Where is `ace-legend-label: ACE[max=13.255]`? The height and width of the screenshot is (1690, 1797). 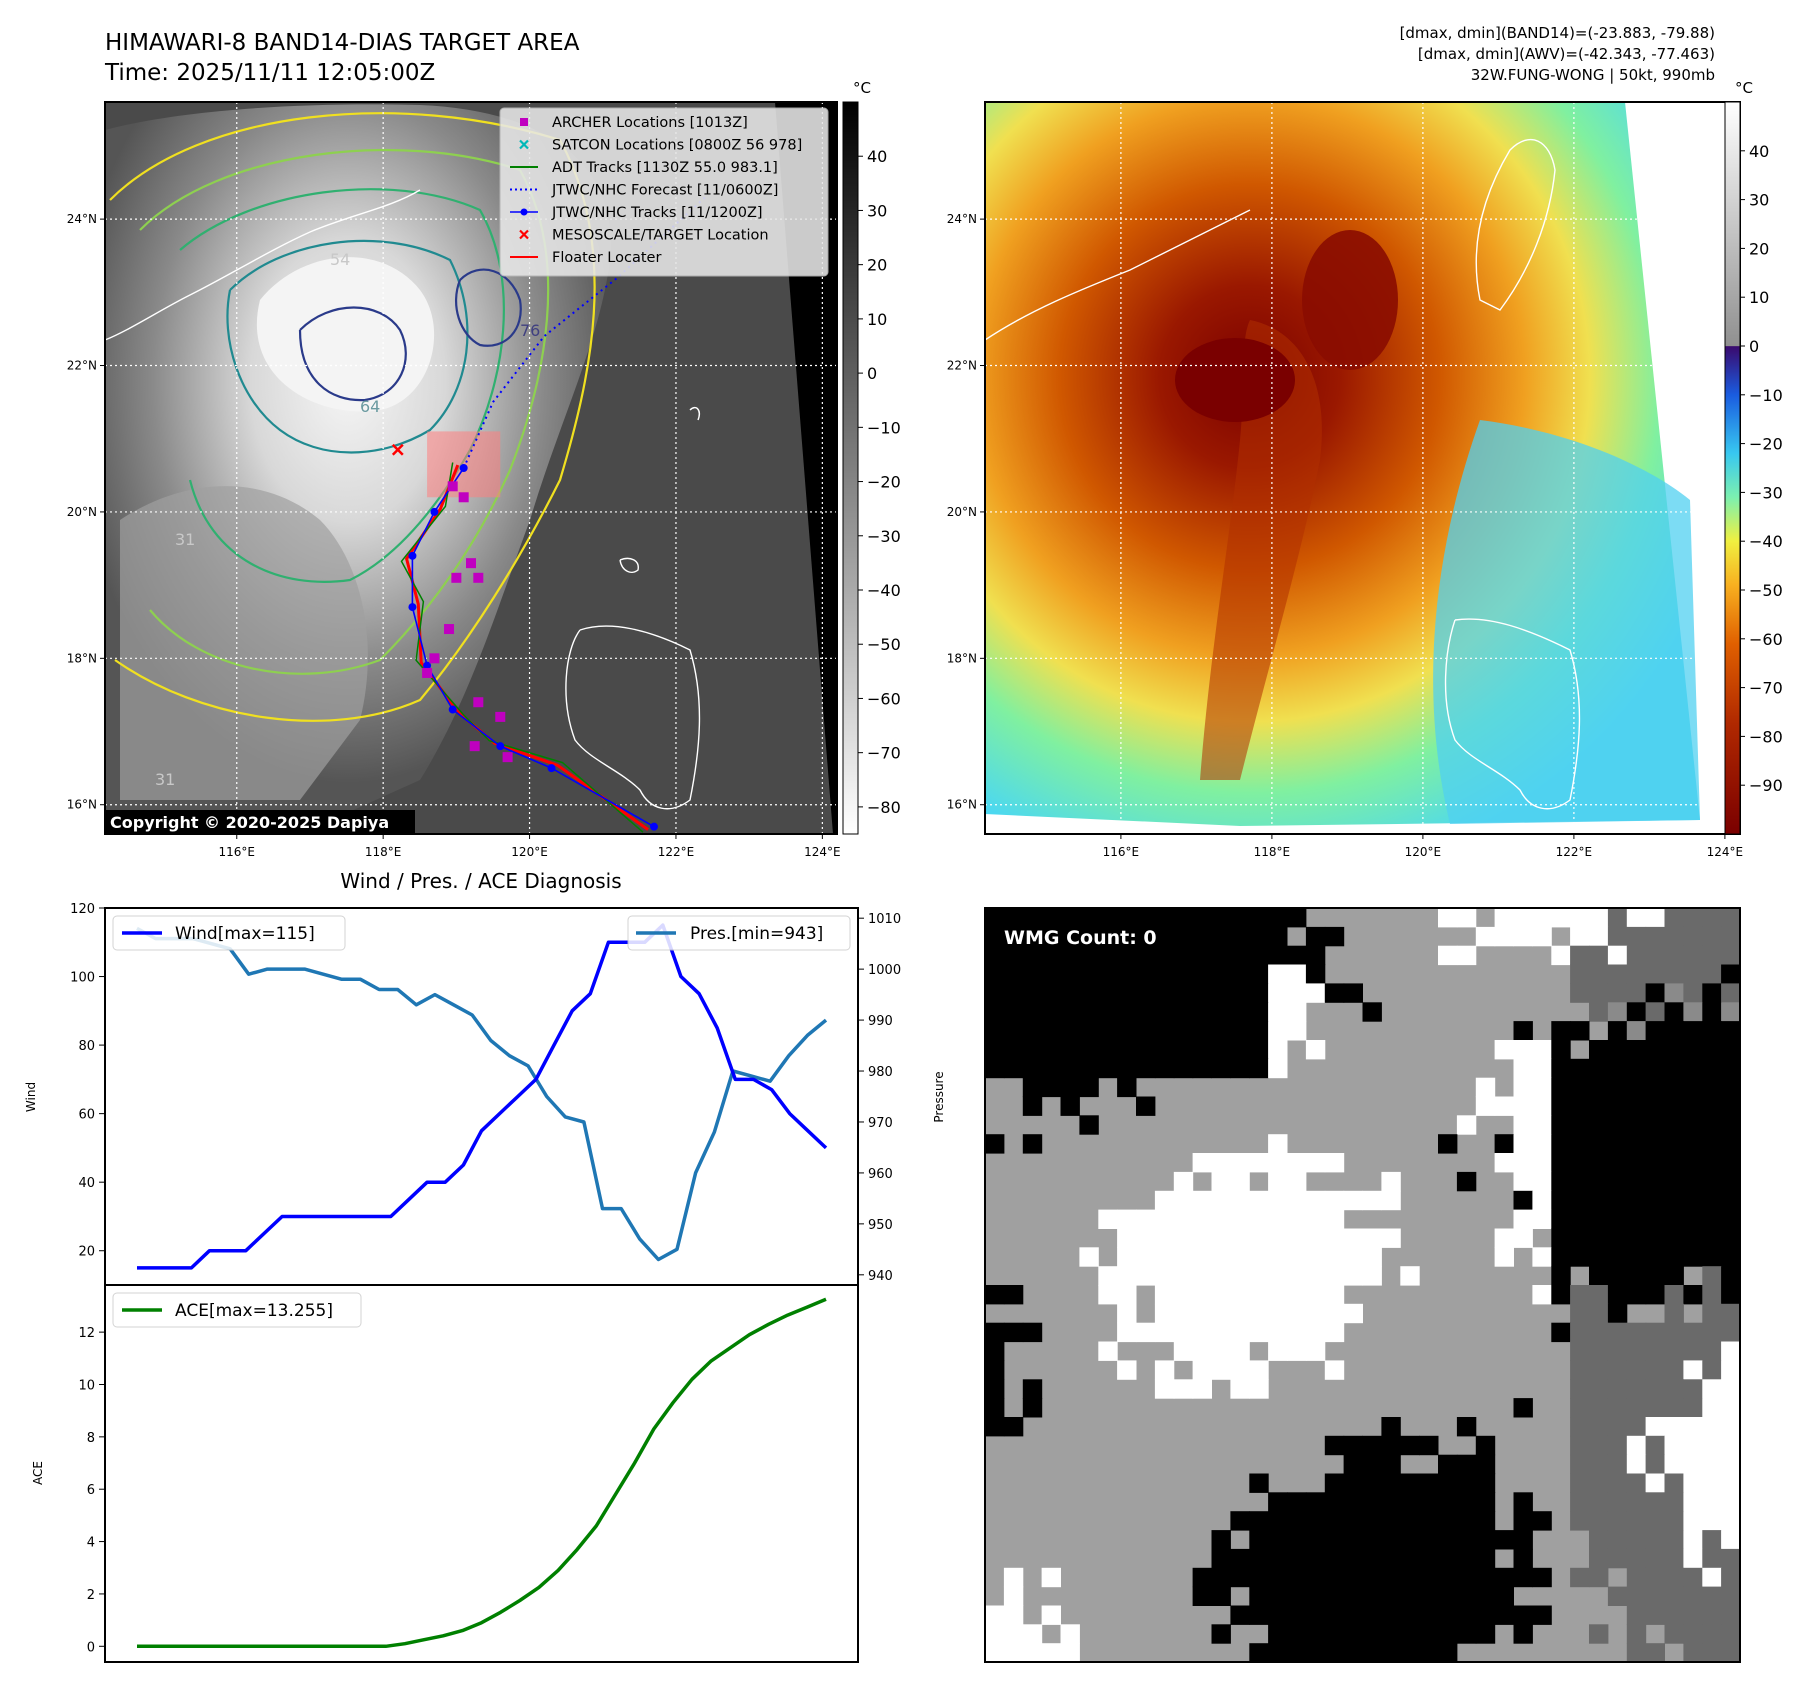 ace-legend-label: ACE[max=13.255] is located at coordinates (254, 1311).